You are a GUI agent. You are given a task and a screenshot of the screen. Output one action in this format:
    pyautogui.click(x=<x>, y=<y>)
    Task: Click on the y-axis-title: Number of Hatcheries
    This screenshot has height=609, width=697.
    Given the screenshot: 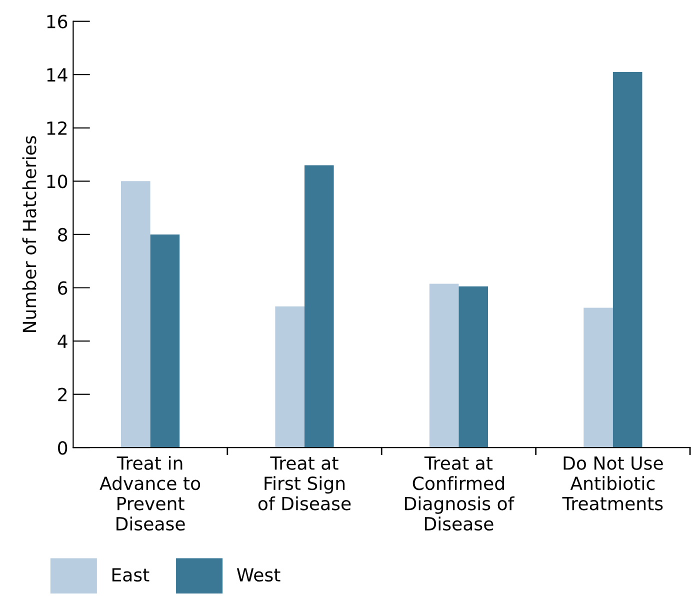 What is the action you would take?
    pyautogui.click(x=29, y=234)
    